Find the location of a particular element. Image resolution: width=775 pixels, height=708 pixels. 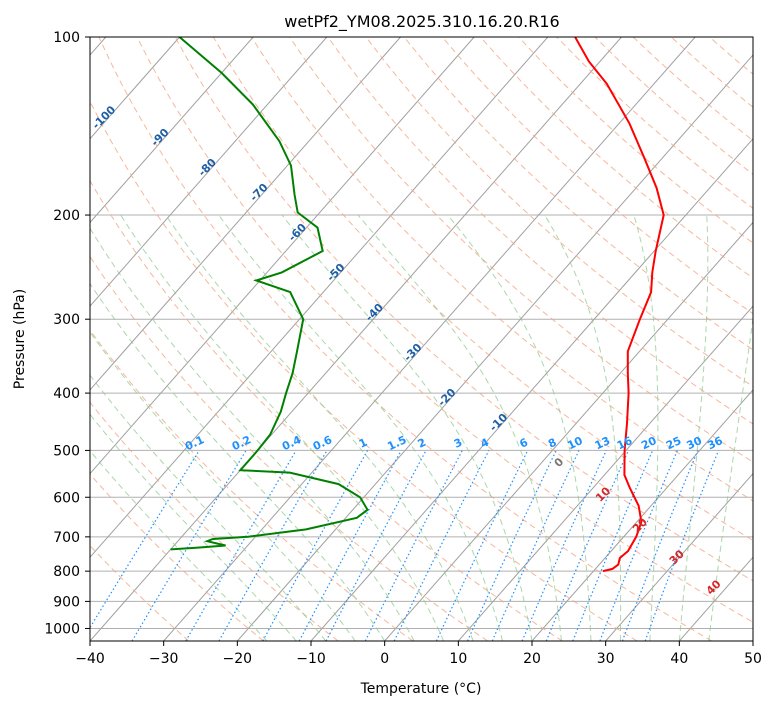

y-tick-label: 1000 is located at coordinates (62, 629).